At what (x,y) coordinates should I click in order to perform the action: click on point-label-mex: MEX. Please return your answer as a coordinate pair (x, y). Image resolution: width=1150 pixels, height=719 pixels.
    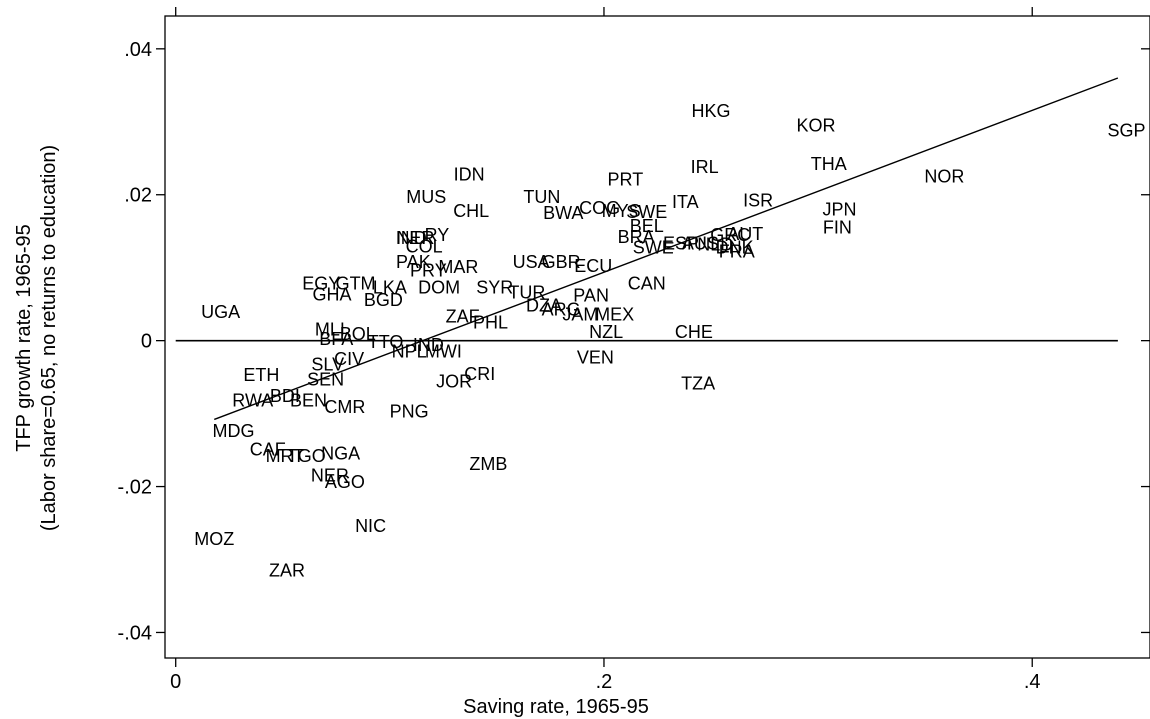
    Looking at the image, I should click on (614, 314).